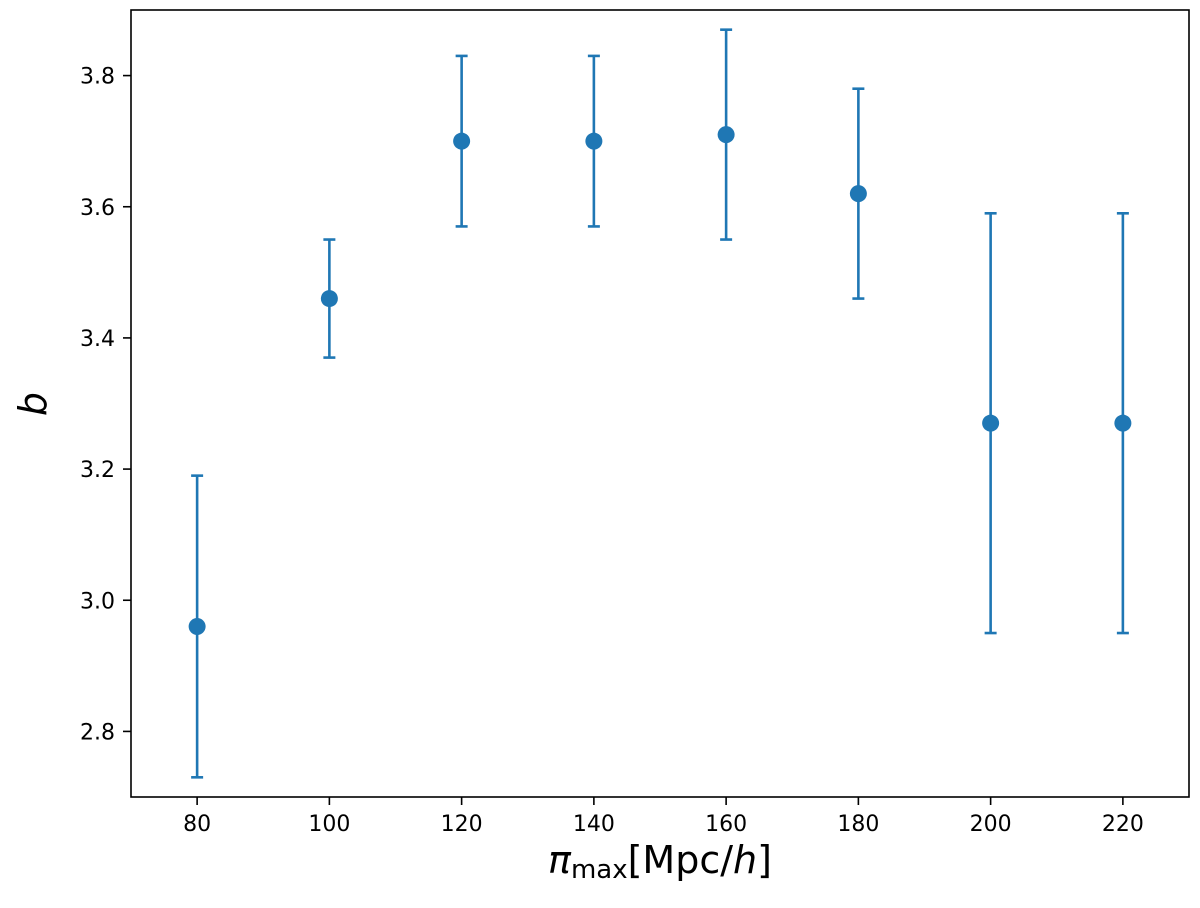  What do you see at coordinates (594, 824) in the screenshot?
I see `x-tick-label-140: 140` at bounding box center [594, 824].